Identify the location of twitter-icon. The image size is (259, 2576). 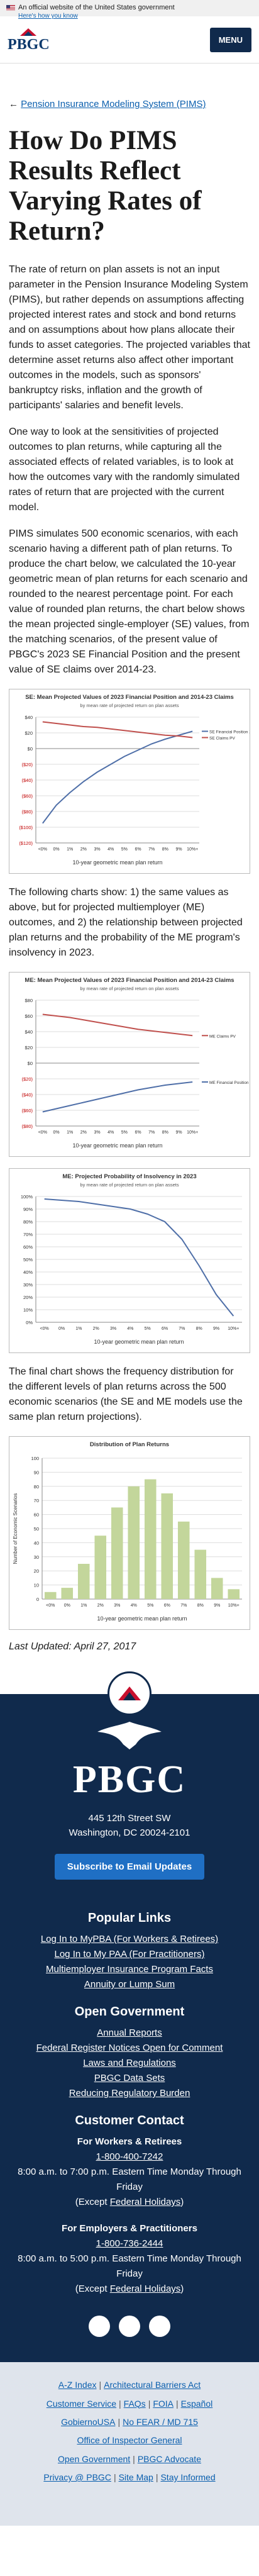
(129, 2327).